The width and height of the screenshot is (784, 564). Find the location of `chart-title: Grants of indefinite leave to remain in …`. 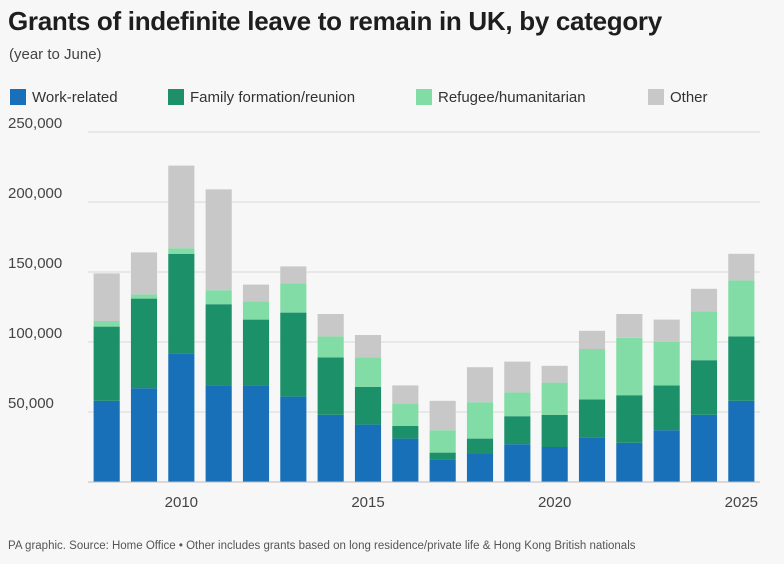

chart-title: Grants of indefinite leave to remain in … is located at coordinates (335, 21).